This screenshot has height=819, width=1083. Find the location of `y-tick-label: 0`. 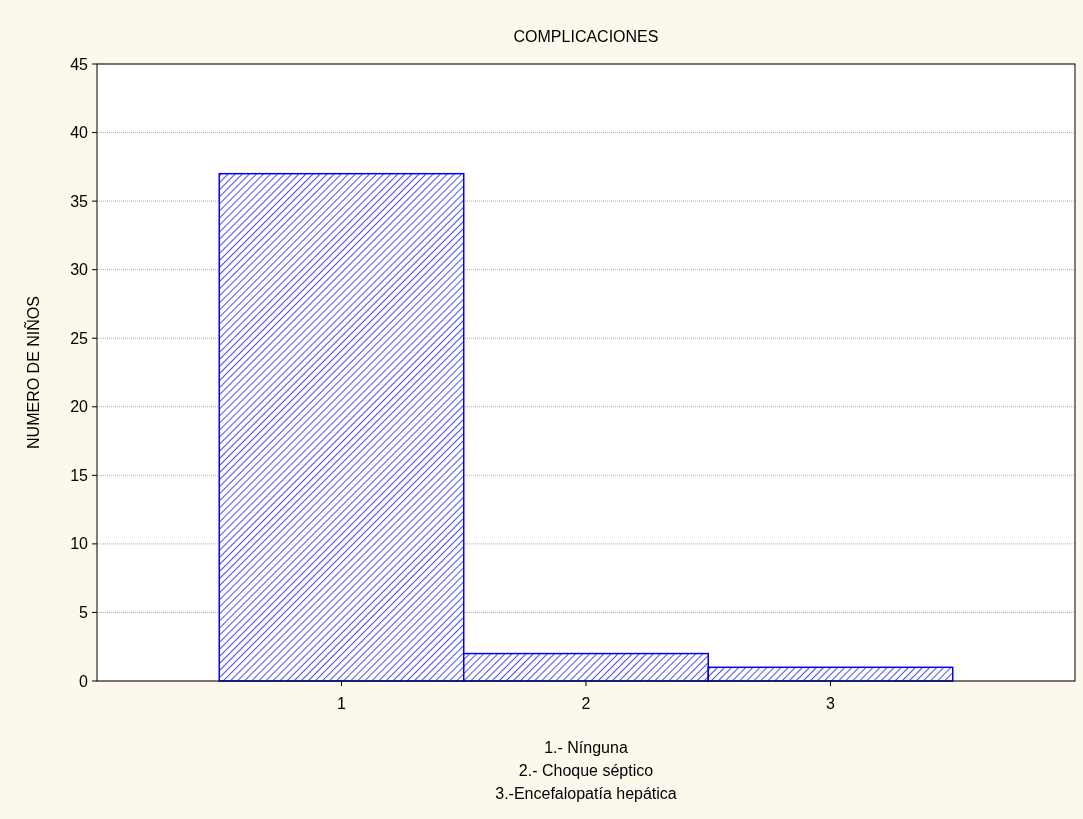

y-tick-label: 0 is located at coordinates (84, 681).